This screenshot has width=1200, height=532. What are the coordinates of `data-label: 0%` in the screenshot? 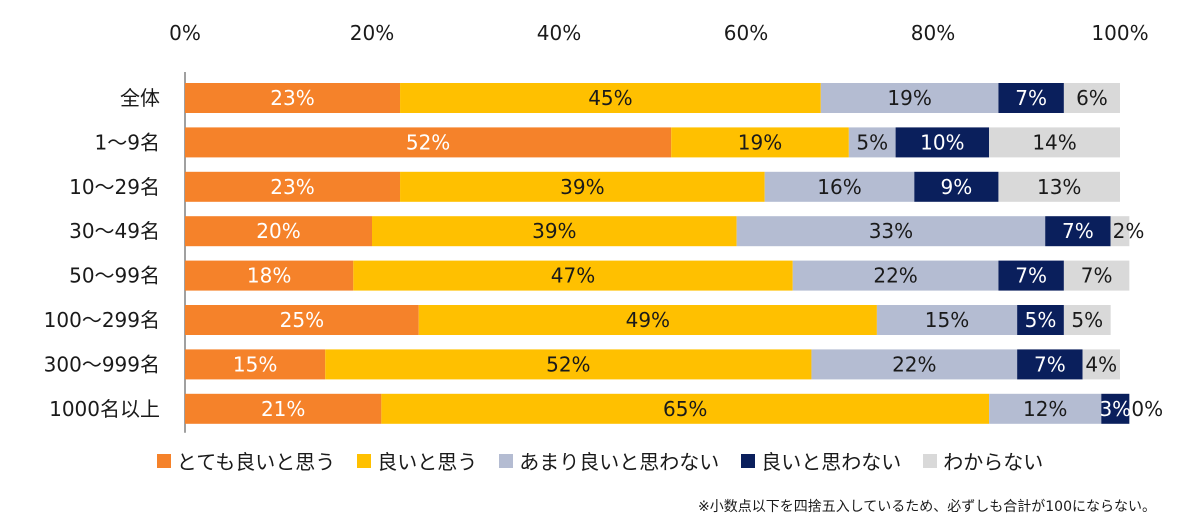 It's located at (1147, 409).